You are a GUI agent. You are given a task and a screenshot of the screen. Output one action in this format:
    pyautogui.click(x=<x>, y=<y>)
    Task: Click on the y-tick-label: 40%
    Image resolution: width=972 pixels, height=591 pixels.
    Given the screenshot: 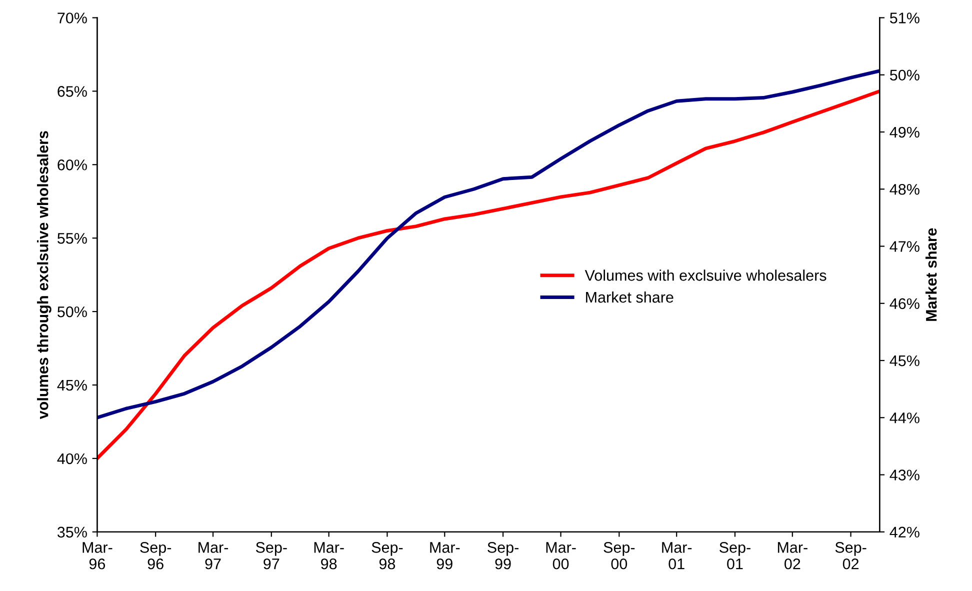 What is the action you would take?
    pyautogui.click(x=72, y=458)
    